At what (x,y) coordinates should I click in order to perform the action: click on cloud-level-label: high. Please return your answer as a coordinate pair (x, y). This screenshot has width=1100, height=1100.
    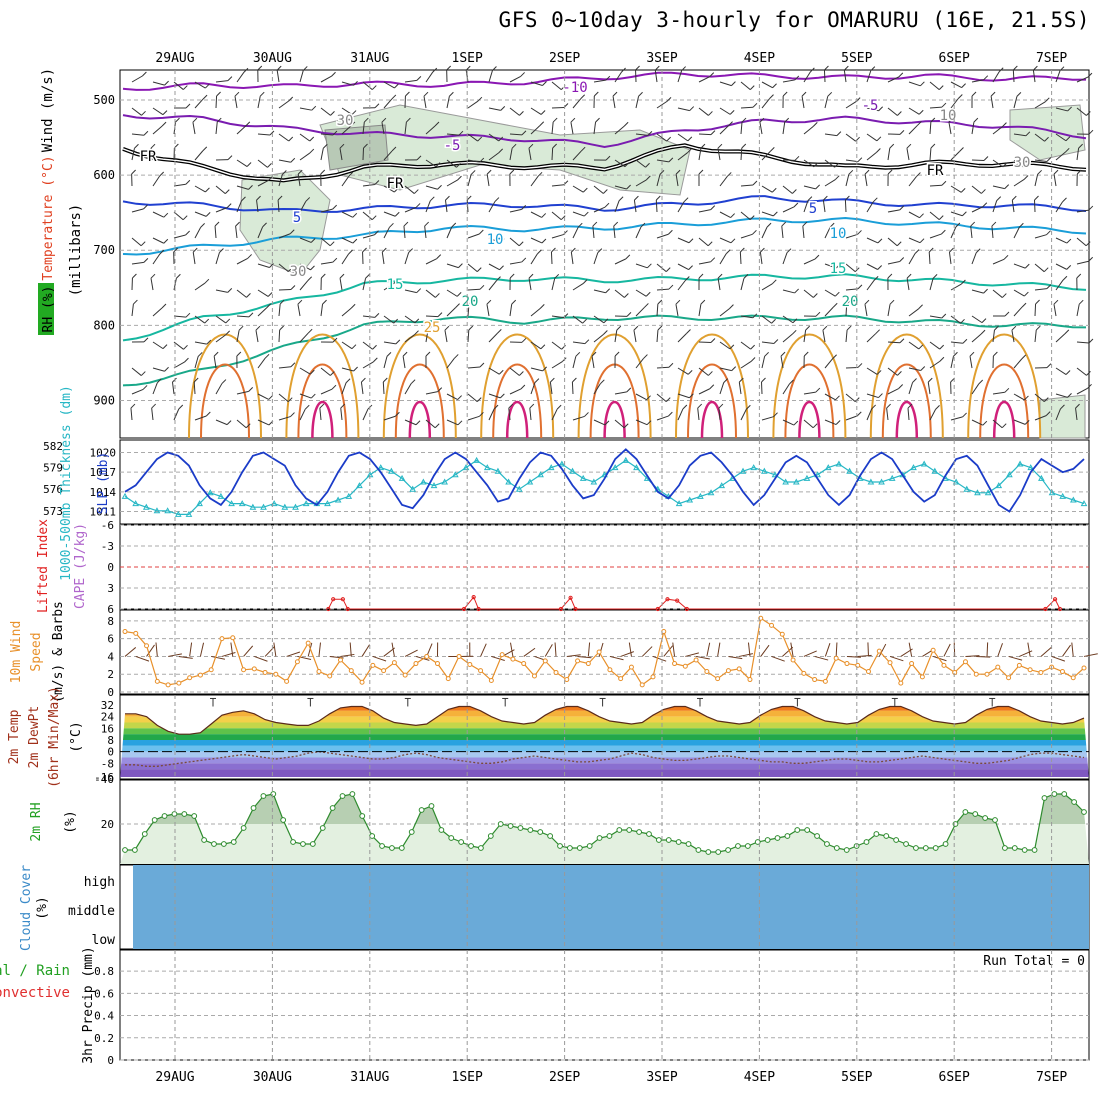
    Looking at the image, I should click on (99, 882).